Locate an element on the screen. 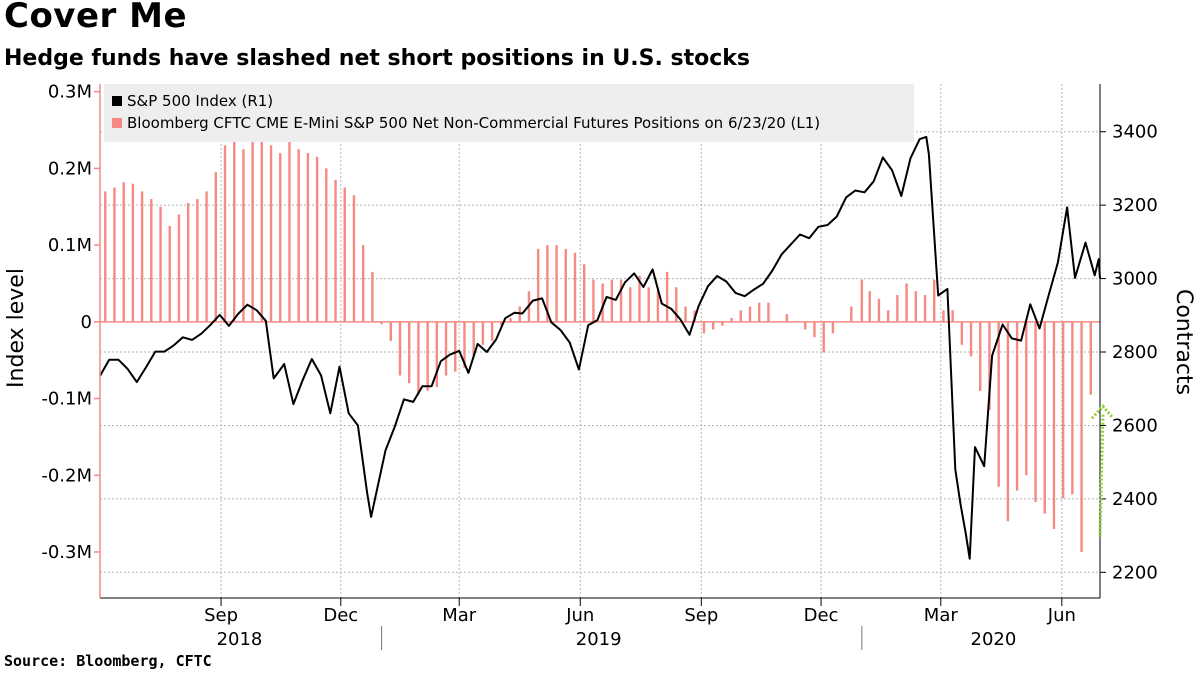  arrow-shaft is located at coordinates (1101, 475).